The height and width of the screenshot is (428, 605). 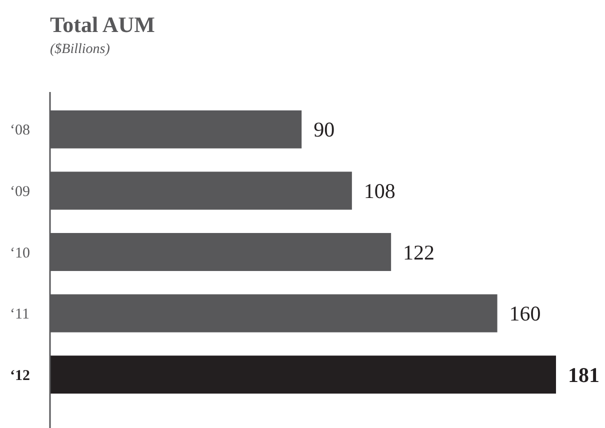 What do you see at coordinates (525, 314) in the screenshot?
I see `data-label: 160` at bounding box center [525, 314].